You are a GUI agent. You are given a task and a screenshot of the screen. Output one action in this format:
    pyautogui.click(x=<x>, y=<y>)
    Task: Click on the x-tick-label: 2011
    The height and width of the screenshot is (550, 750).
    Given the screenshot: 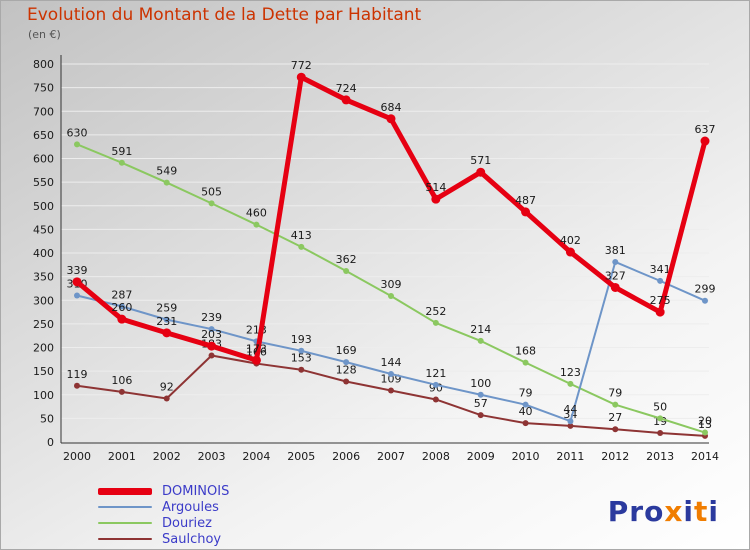 What is the action you would take?
    pyautogui.click(x=570, y=456)
    